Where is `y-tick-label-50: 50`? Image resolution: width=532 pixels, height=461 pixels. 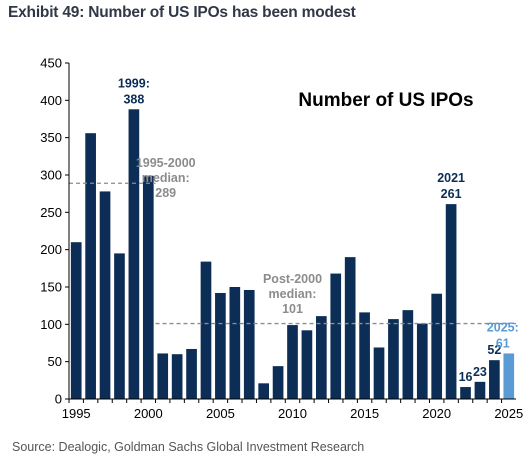
y-tick-label-50: 50 is located at coordinates (55, 361).